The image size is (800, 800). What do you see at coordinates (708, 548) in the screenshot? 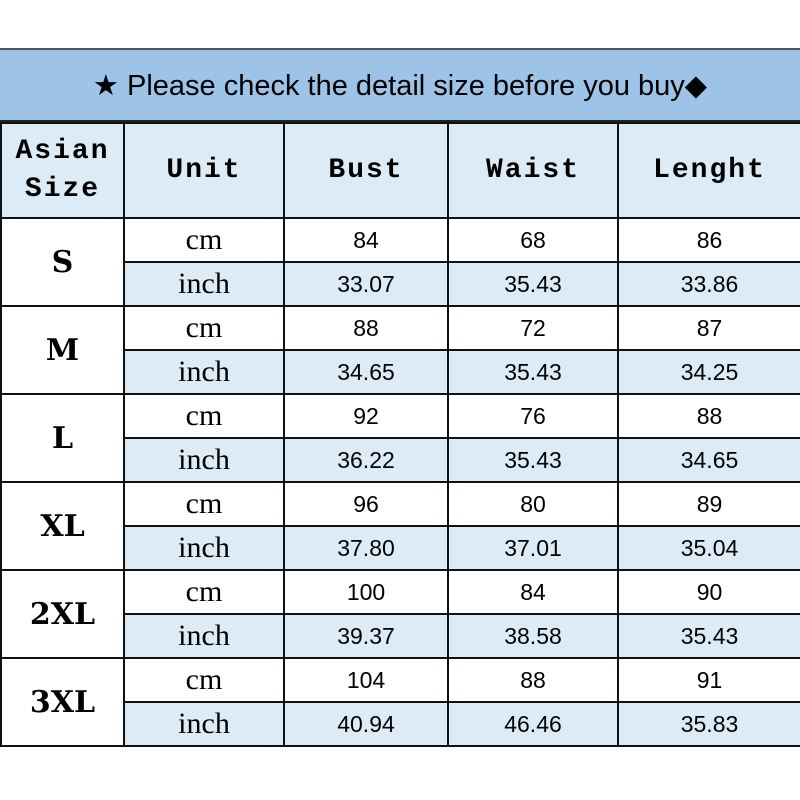
I see `length-cell: 35.04` at bounding box center [708, 548].